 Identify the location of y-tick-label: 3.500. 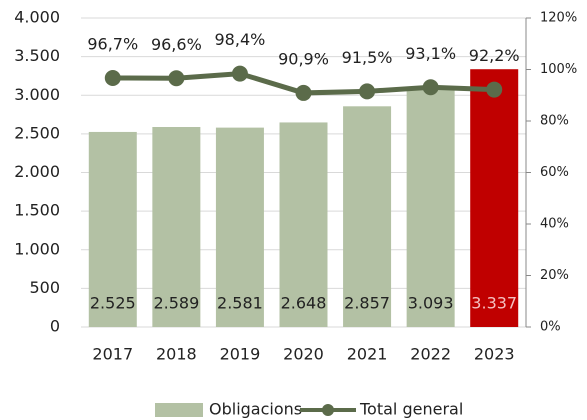
(37, 55).